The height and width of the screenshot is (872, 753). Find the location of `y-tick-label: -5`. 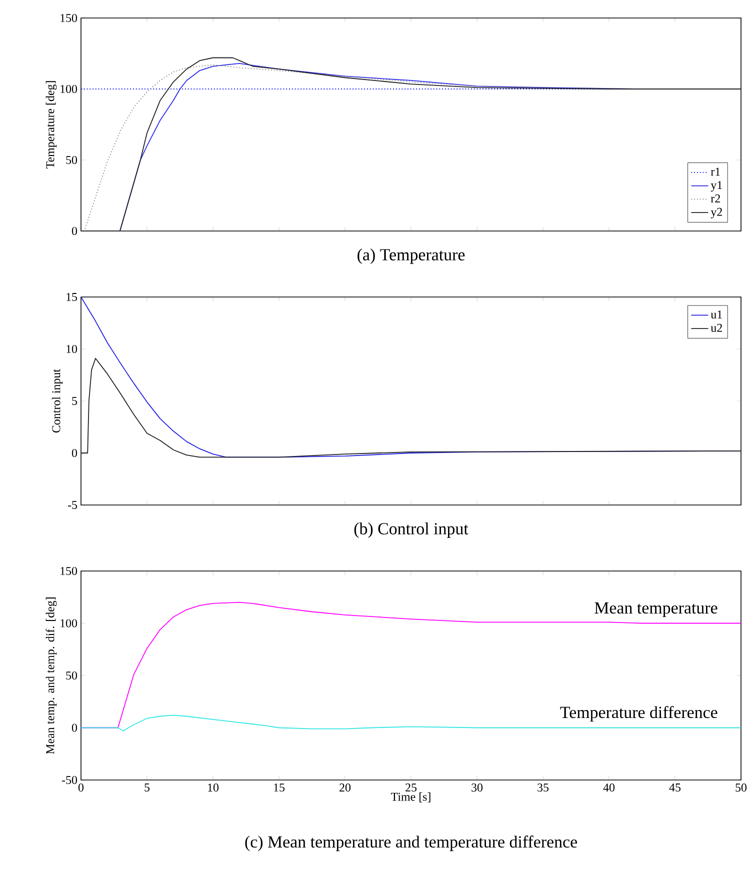

y-tick-label: -5 is located at coordinates (73, 505).